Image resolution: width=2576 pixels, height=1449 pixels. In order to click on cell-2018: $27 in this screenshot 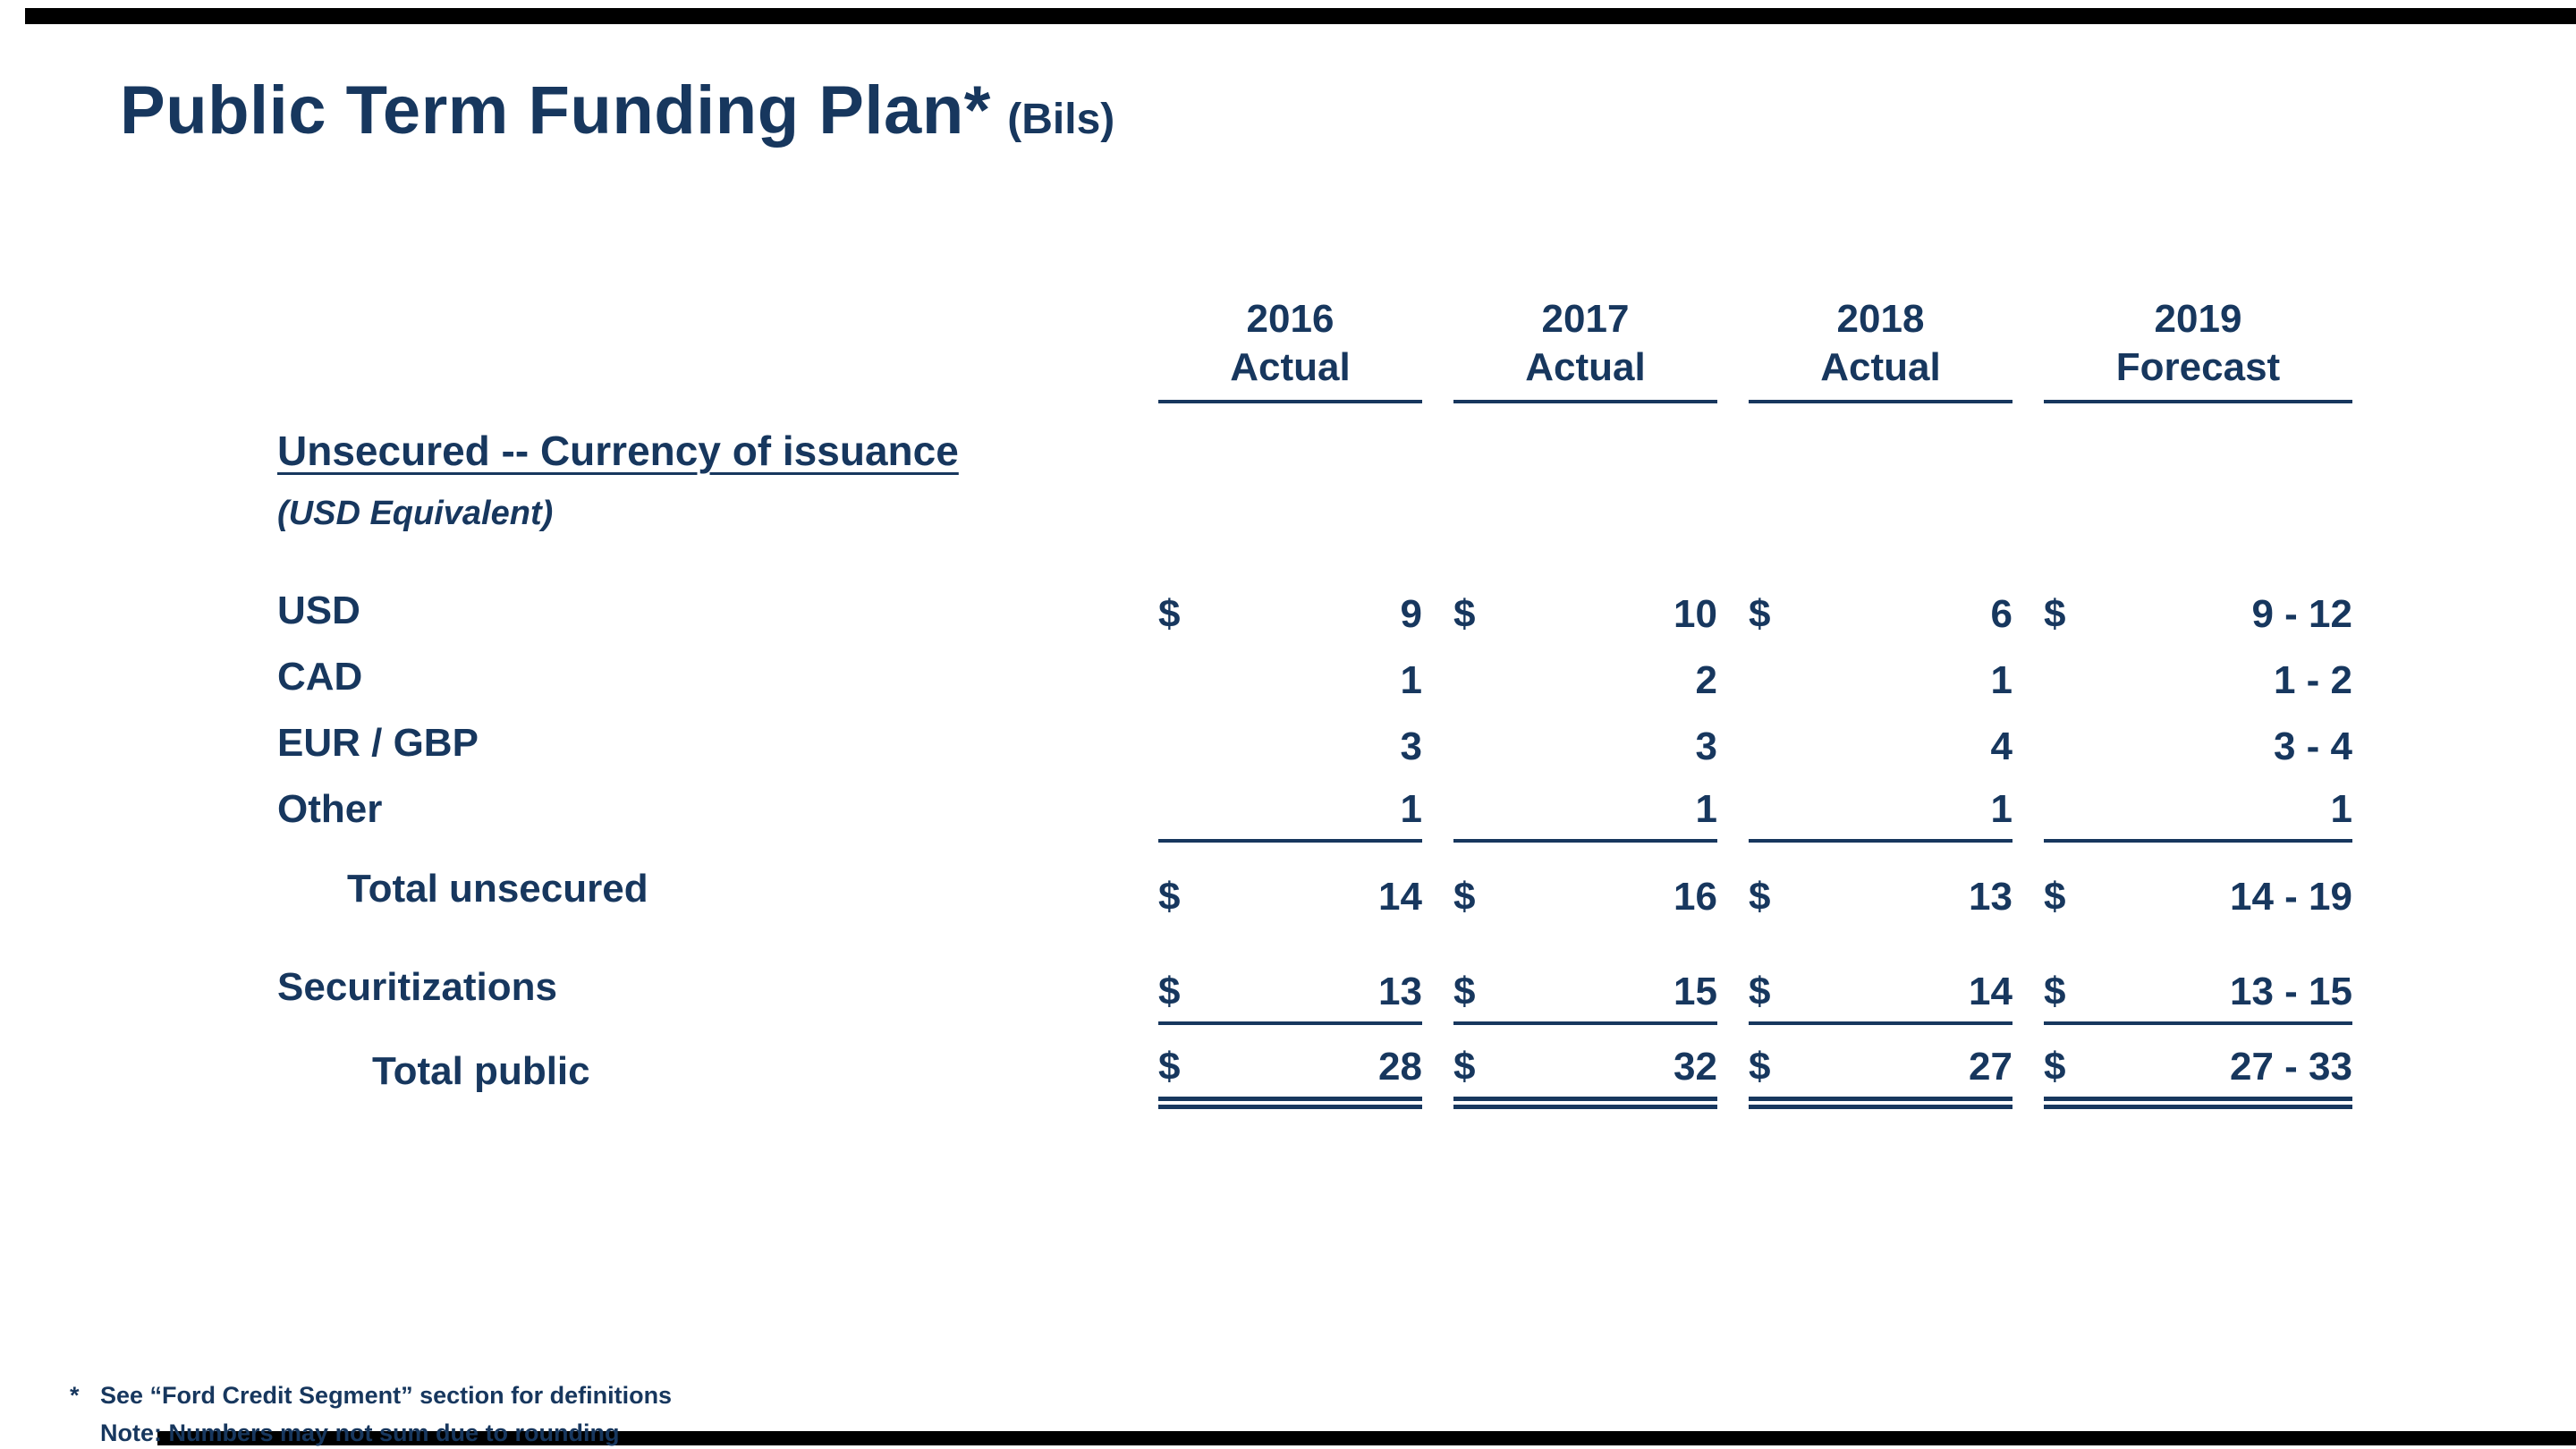, I will do `click(1880, 1077)`.